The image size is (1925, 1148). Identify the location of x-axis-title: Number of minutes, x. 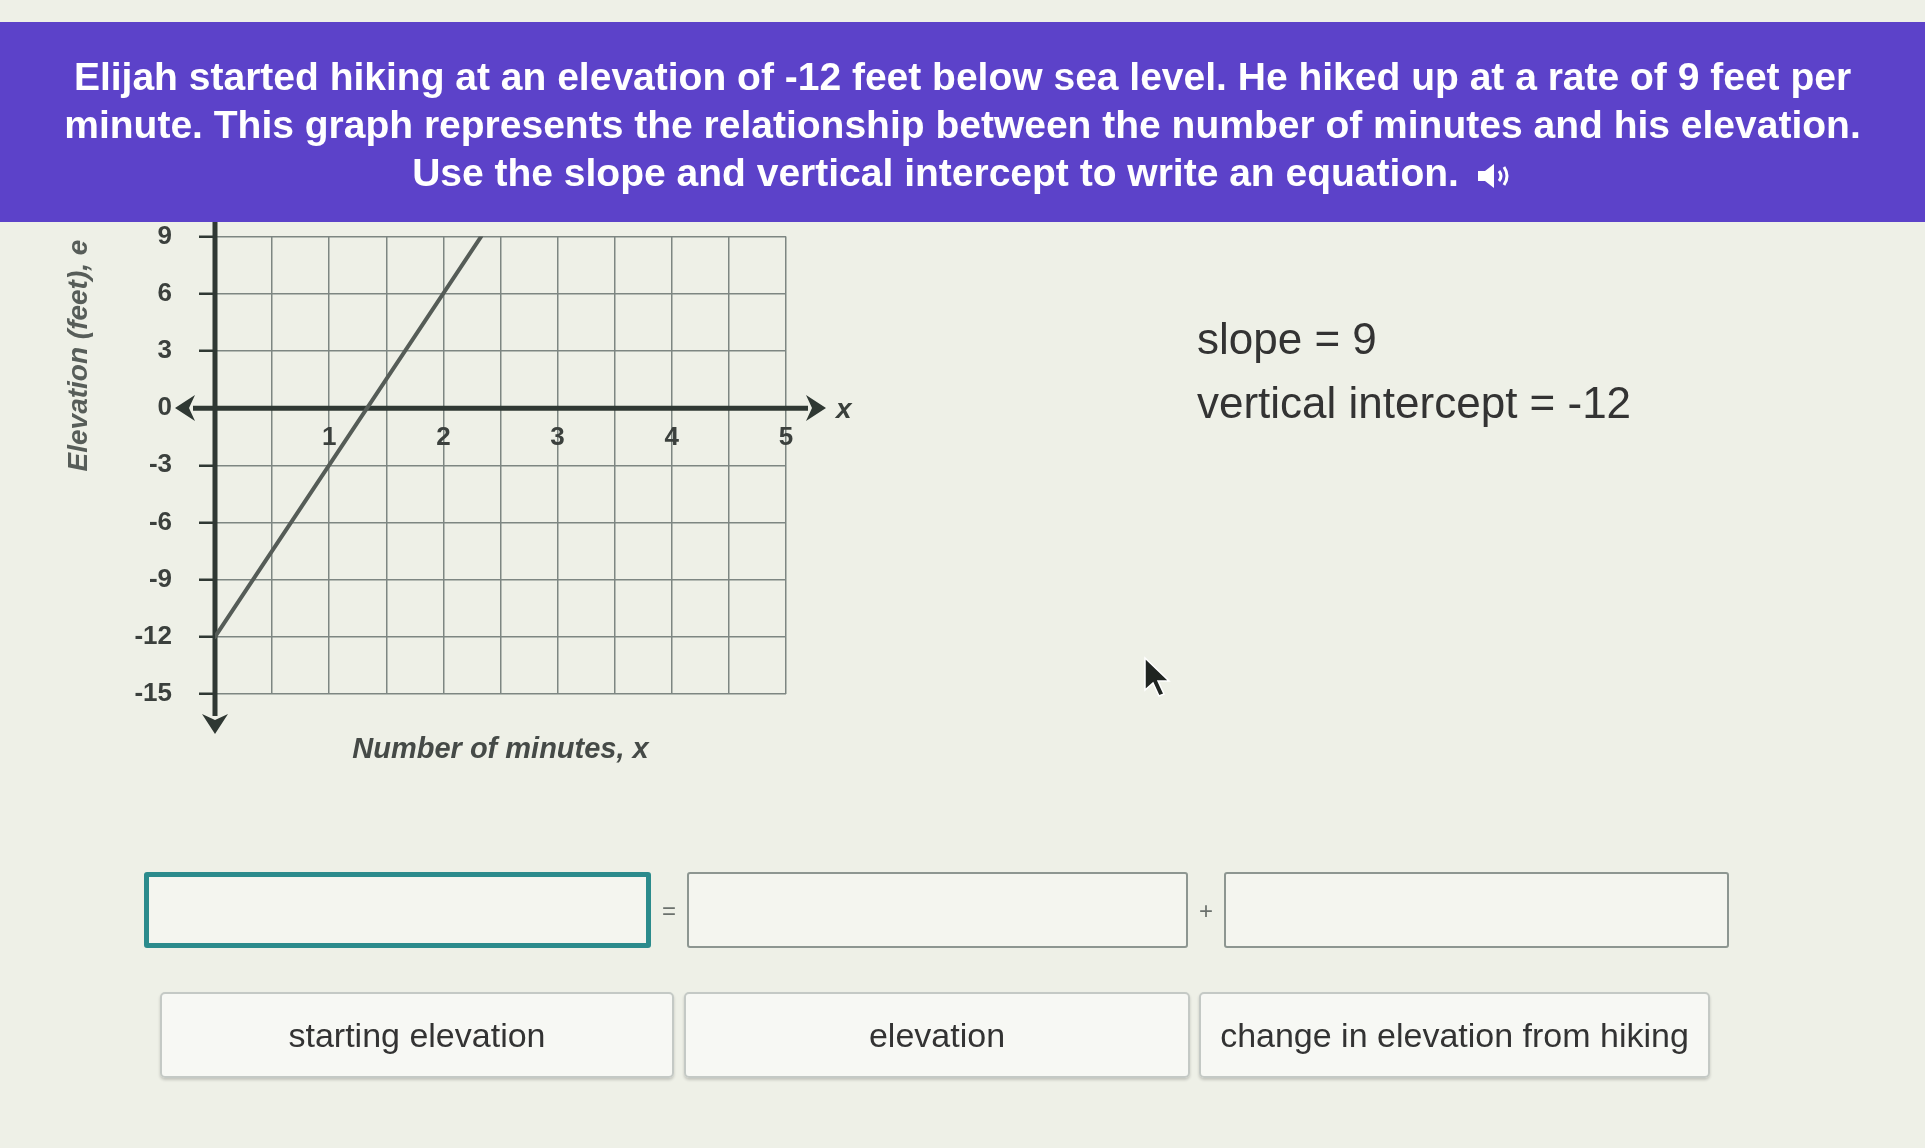
(501, 748).